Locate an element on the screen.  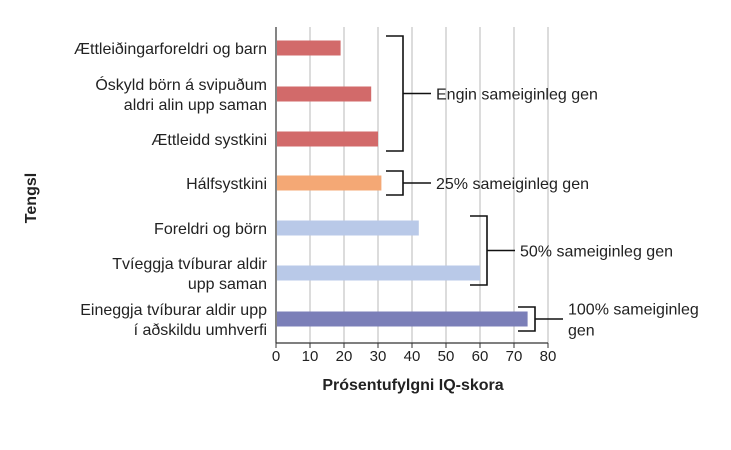
x-tick-labels: 0 10 20 30 40 50 60 70 80 is located at coordinates (414, 354).